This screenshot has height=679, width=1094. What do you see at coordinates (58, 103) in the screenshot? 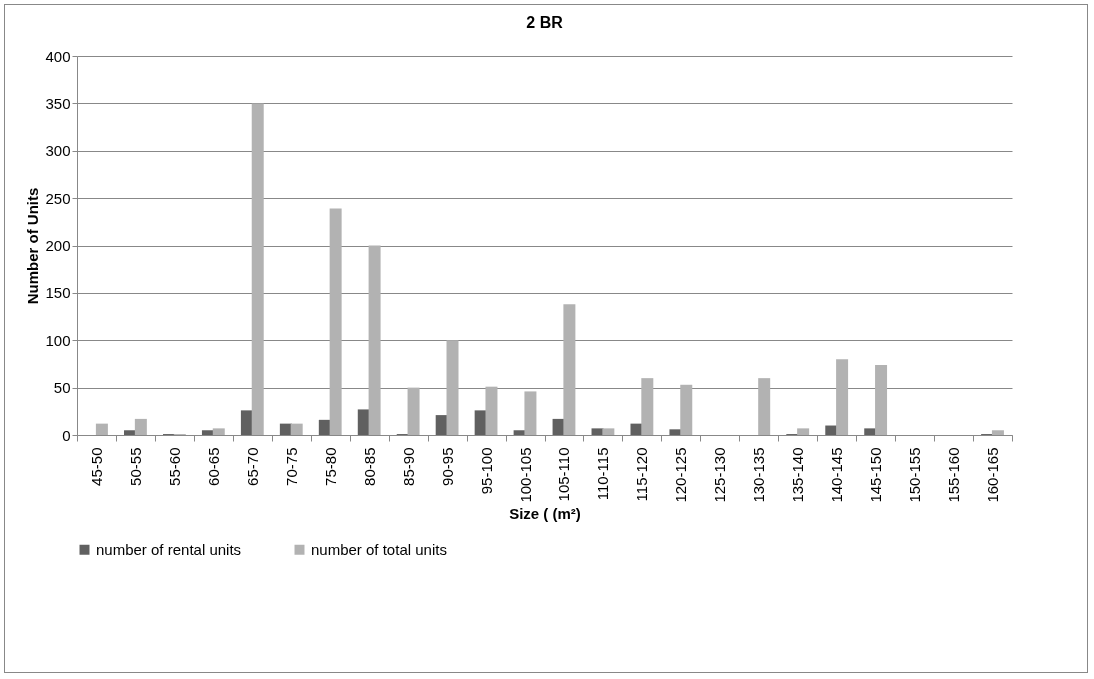
I see `y-tick-label: 350` at bounding box center [58, 103].